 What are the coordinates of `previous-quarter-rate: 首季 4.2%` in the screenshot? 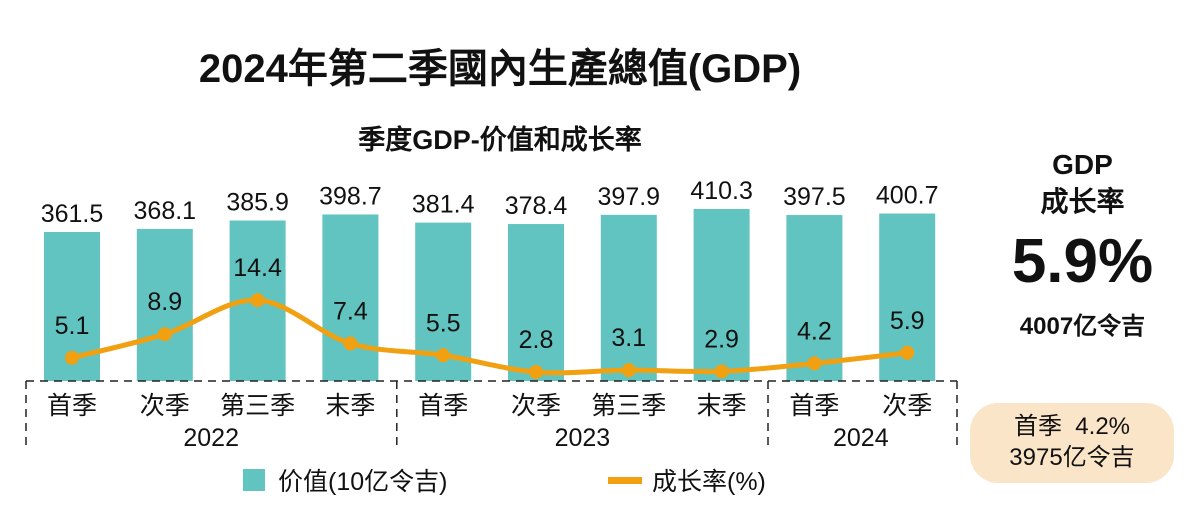 It's located at (1072, 426).